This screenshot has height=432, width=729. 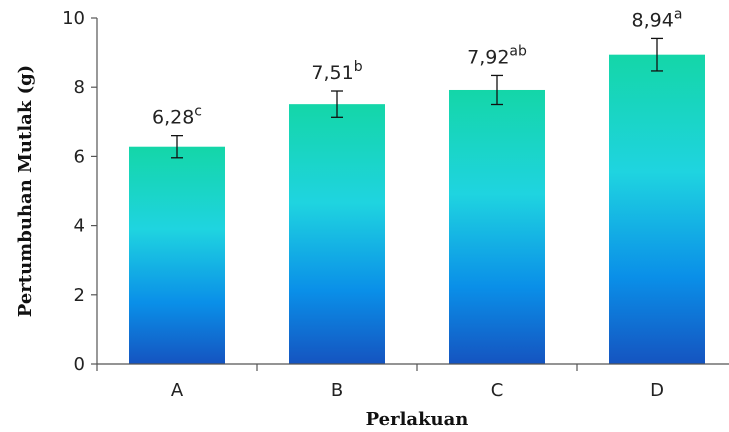 I want to click on y-tick-label: 0, so click(x=79, y=364).